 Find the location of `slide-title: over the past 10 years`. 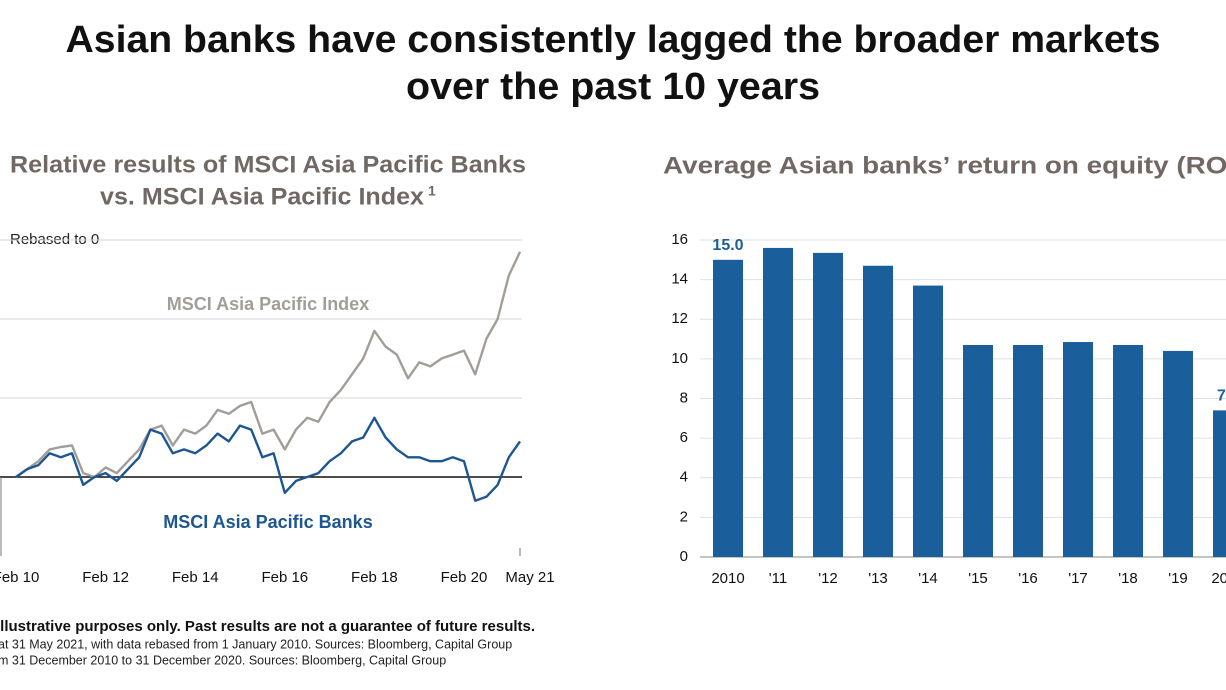

slide-title: over the past 10 years is located at coordinates (613, 87).